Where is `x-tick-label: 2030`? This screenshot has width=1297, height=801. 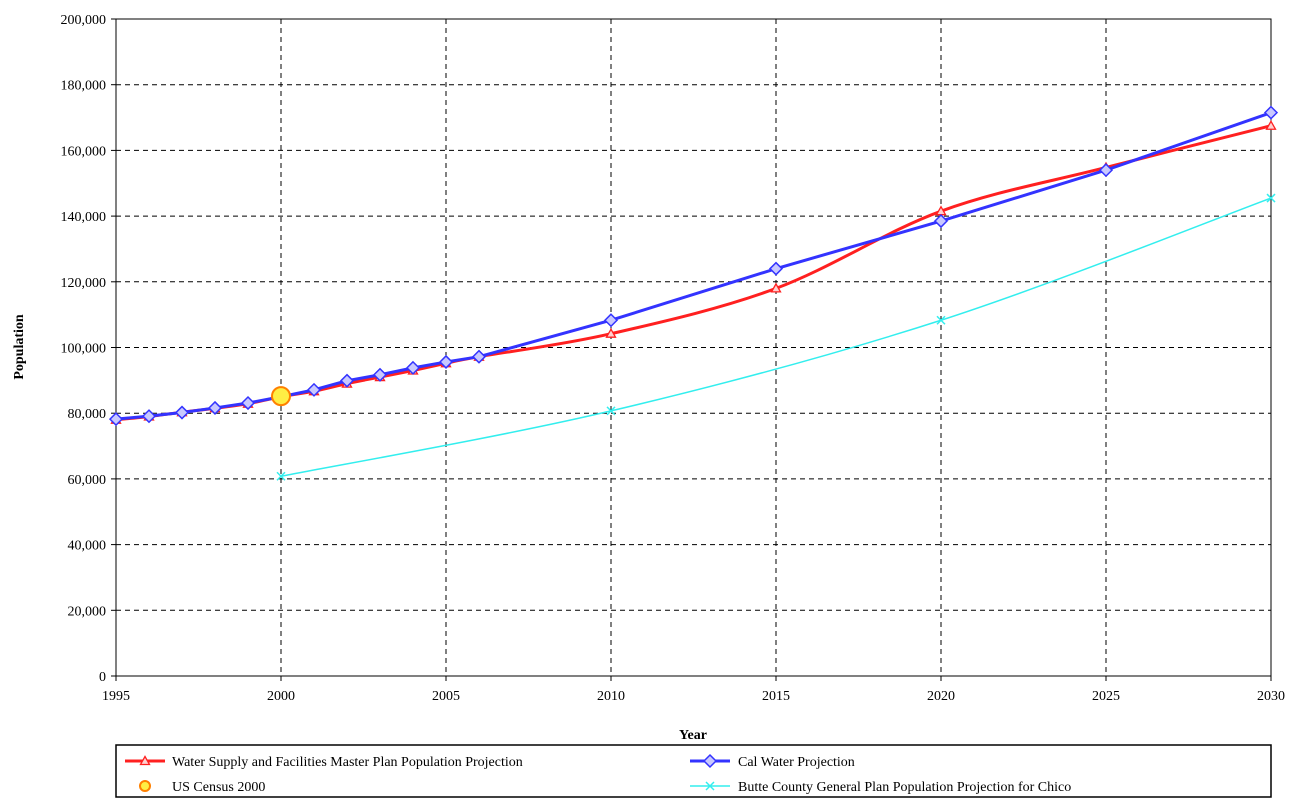 x-tick-label: 2030 is located at coordinates (1271, 696).